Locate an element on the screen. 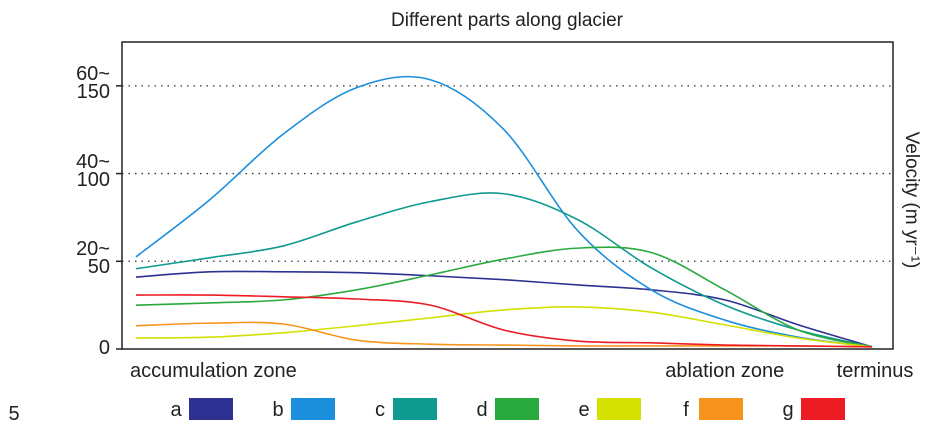 The image size is (939, 439). x-tick-label: accumulation zone is located at coordinates (213, 371).